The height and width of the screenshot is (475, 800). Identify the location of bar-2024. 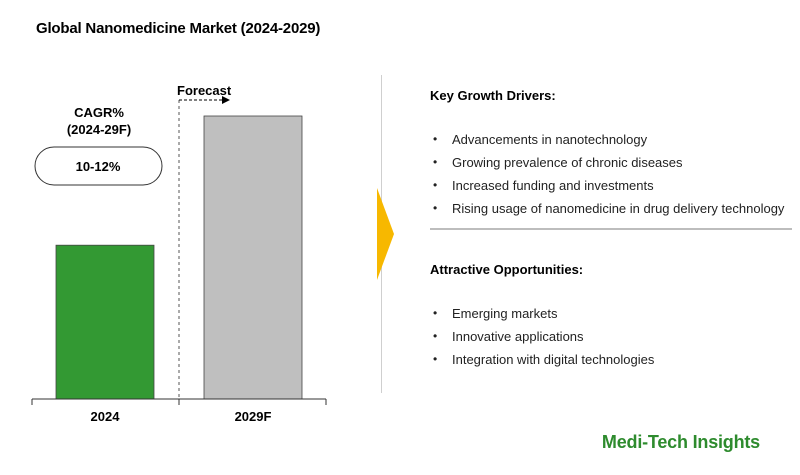
(105, 322).